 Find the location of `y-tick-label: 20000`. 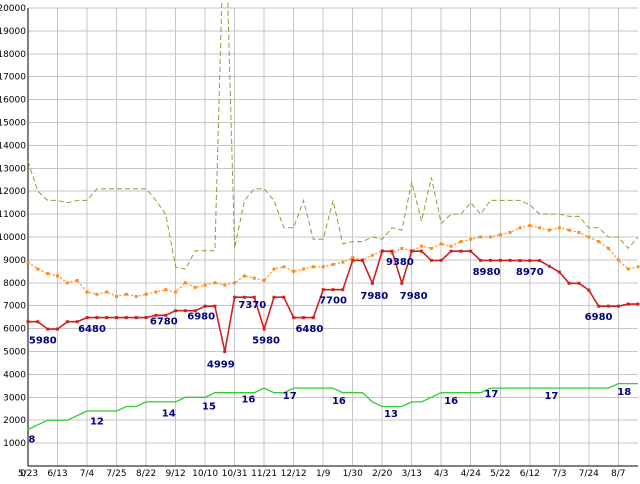

y-tick-label: 20000 is located at coordinates (13, 9).